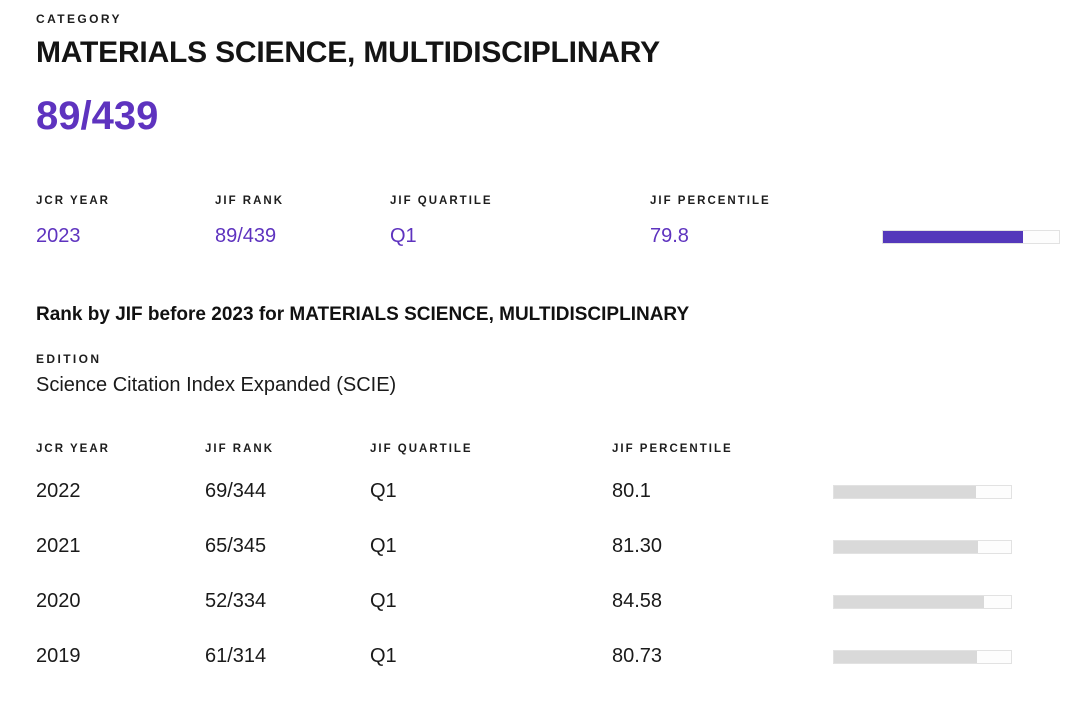 The image size is (1080, 721). What do you see at coordinates (58, 491) in the screenshot?
I see `jcr-year-value: 2022` at bounding box center [58, 491].